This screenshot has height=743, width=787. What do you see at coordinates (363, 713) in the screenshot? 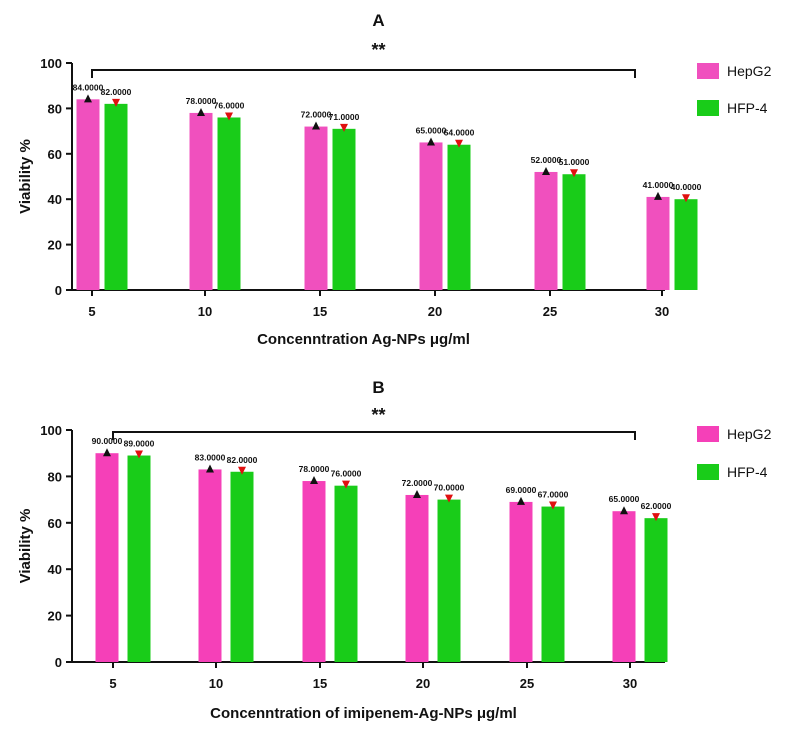
I see `x-axis-title: Concenntration of imipenem-Ag-NPs μg/ml` at bounding box center [363, 713].